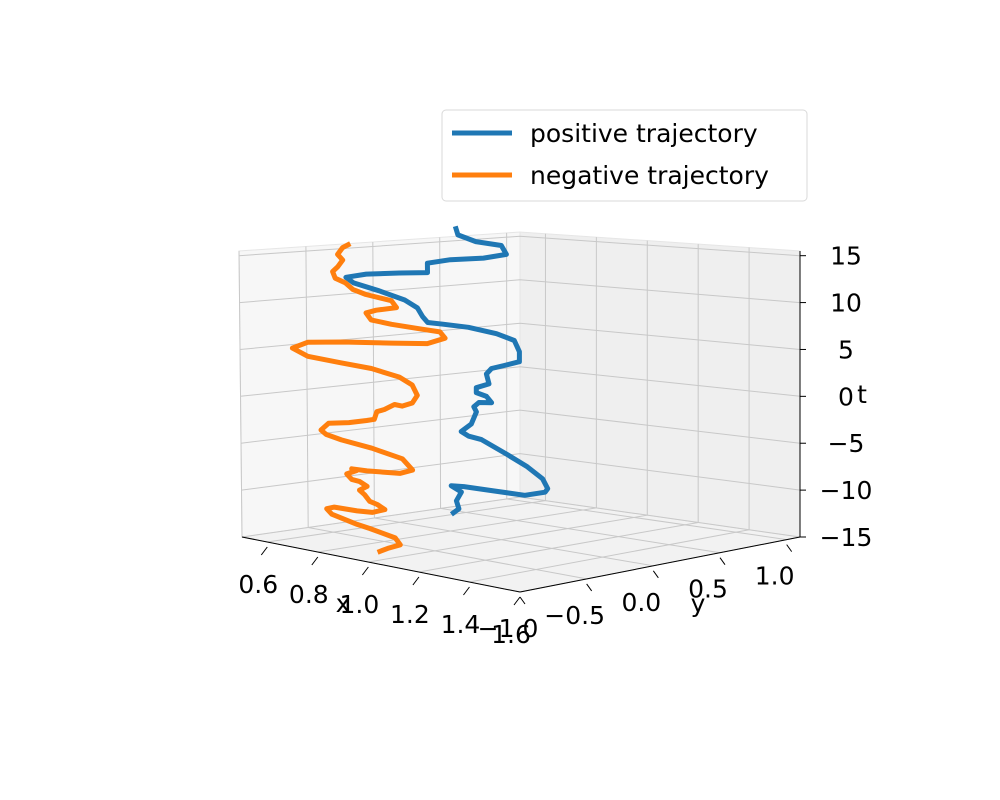 This screenshot has width=1000, height=800. I want to click on z-tick-label: −10, so click(846, 490).